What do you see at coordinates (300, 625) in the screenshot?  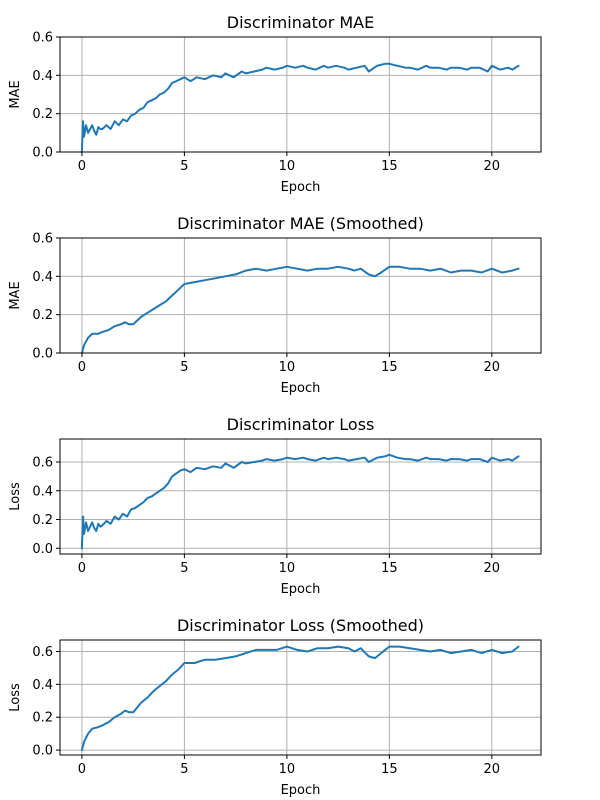 I see `chart-title: Discriminator Loss (Smoothed)` at bounding box center [300, 625].